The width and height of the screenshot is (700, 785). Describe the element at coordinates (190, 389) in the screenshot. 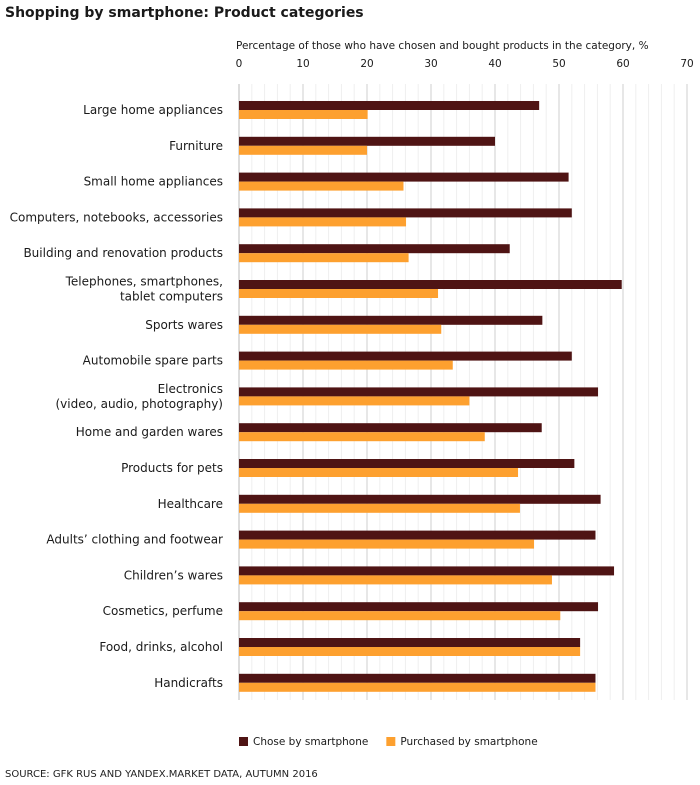

I see `category-label: Electronics` at that location.